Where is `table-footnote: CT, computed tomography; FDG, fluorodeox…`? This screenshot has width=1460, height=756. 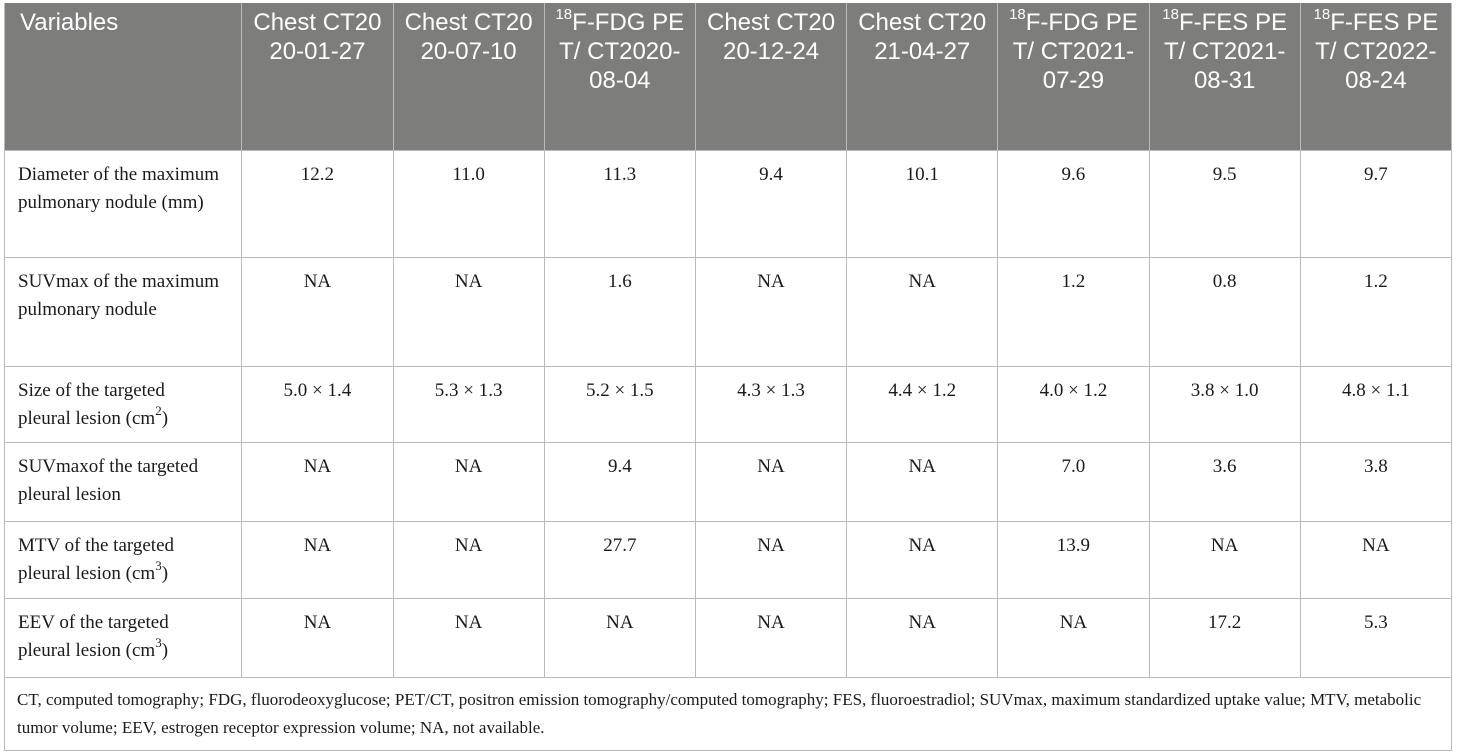 table-footnote: CT, computed tomography; FDG, fluorodeox… is located at coordinates (728, 713).